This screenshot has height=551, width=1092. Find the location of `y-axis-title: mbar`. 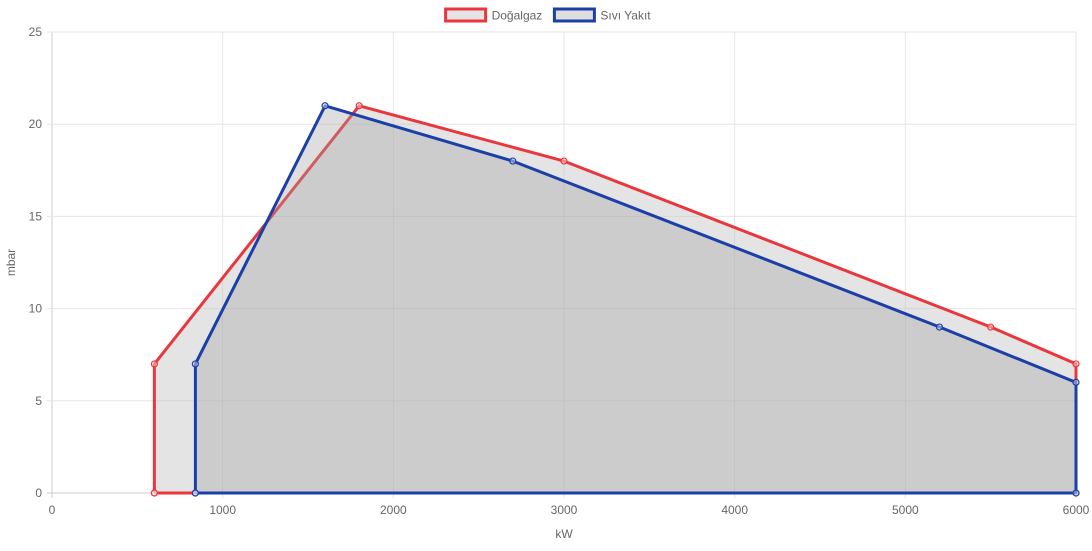

y-axis-title: mbar is located at coordinates (11, 262).